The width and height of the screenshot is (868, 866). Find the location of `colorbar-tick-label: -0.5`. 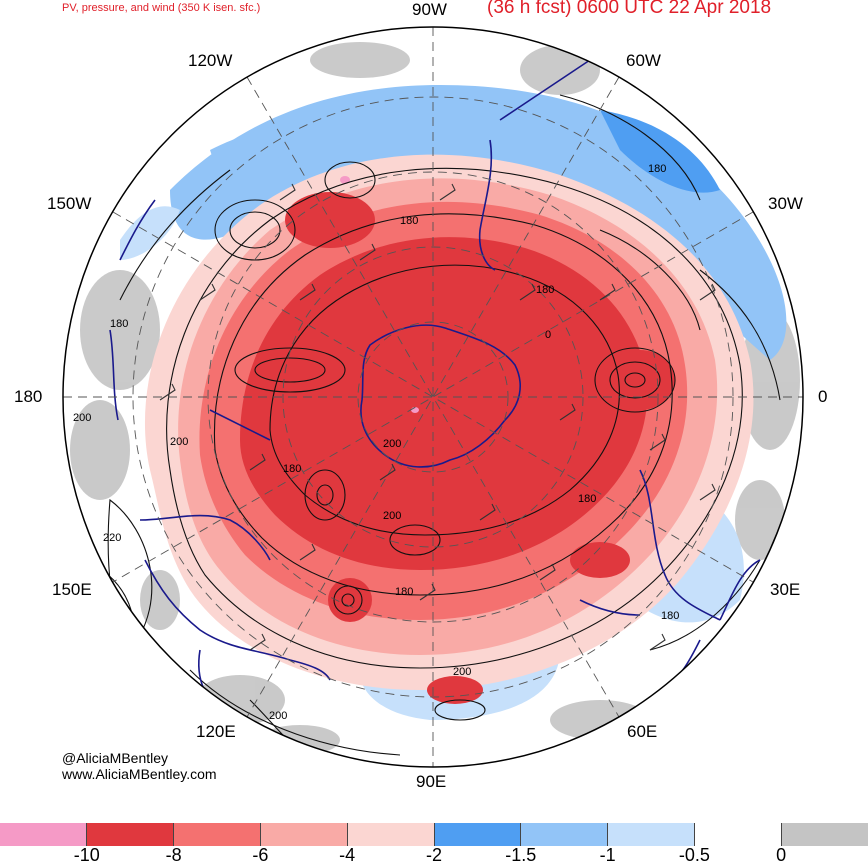

colorbar-tick-label: -0.5 is located at coordinates (694, 855).